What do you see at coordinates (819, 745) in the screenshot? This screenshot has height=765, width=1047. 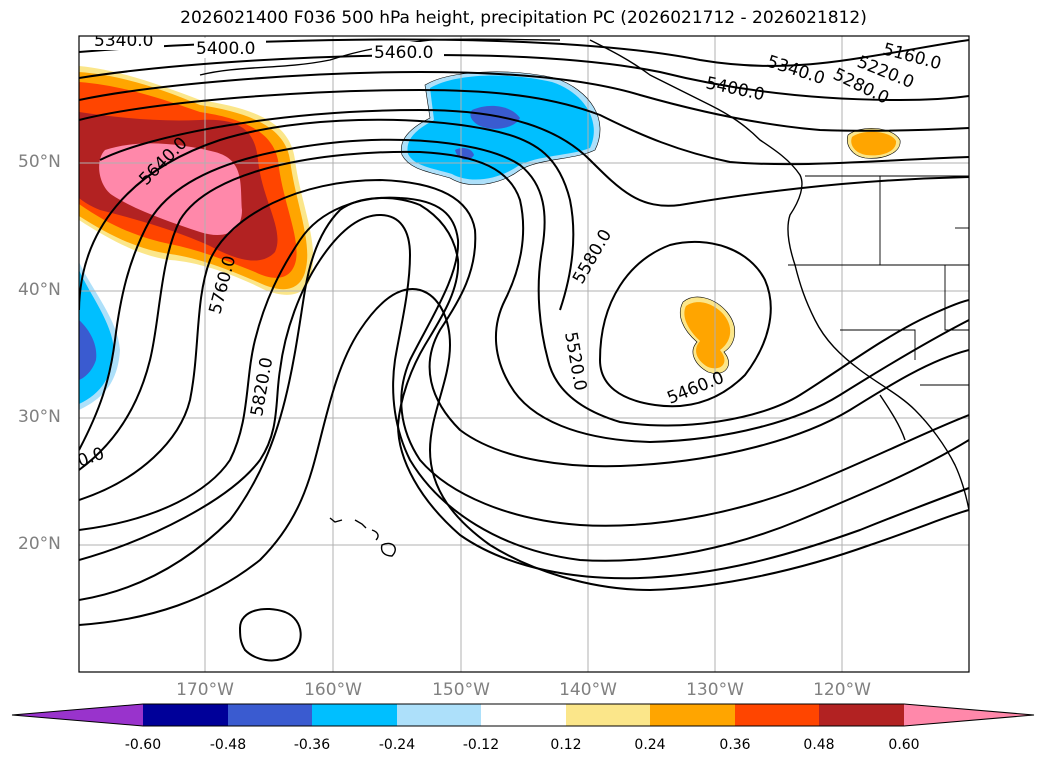 I see `colorbar-tick: 0.48` at bounding box center [819, 745].